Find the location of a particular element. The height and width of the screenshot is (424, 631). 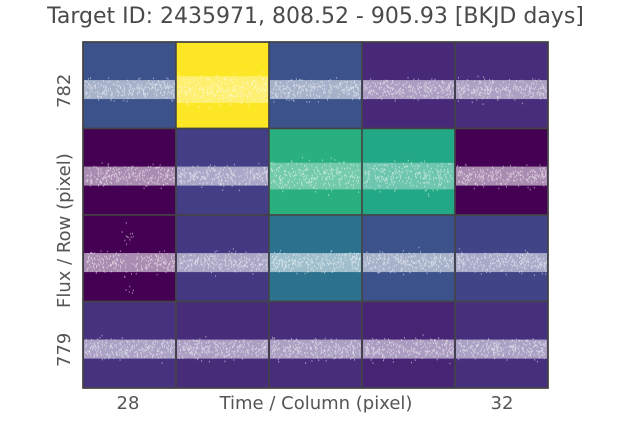

y-tick-label-779: 779 is located at coordinates (64, 349).